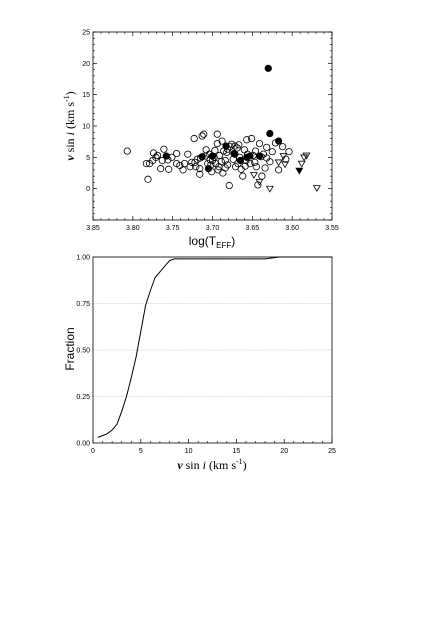  What do you see at coordinates (213, 228) in the screenshot?
I see `x-tick-label: 3.70` at bounding box center [213, 228].